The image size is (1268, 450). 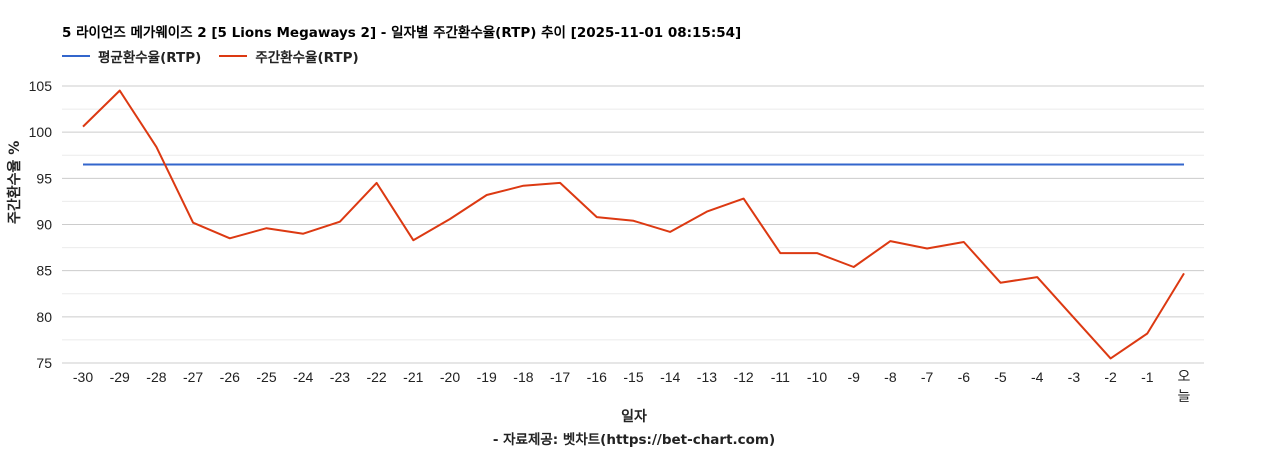 I want to click on x-tick-label: -24, so click(x=303, y=377).